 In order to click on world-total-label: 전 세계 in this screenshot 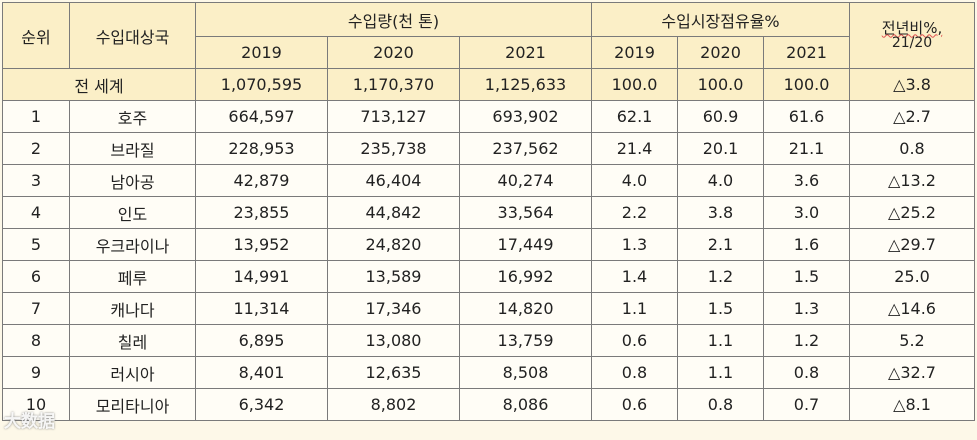, I will do `click(99, 84)`.